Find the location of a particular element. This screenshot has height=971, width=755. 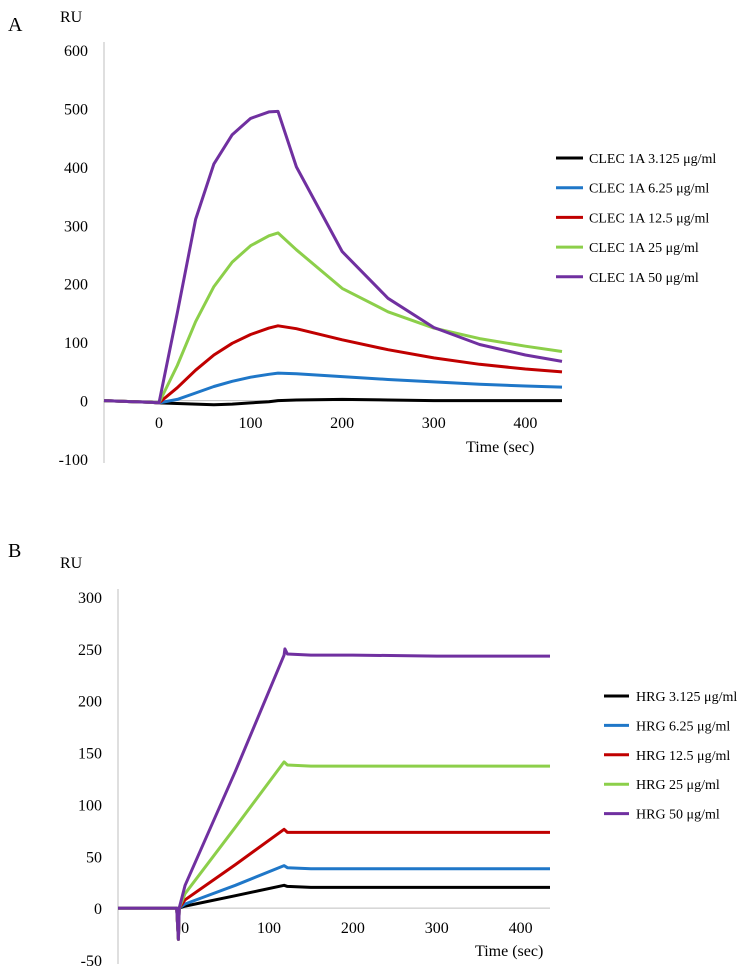

chart-b-y-tick-label: 100 is located at coordinates (90, 805).